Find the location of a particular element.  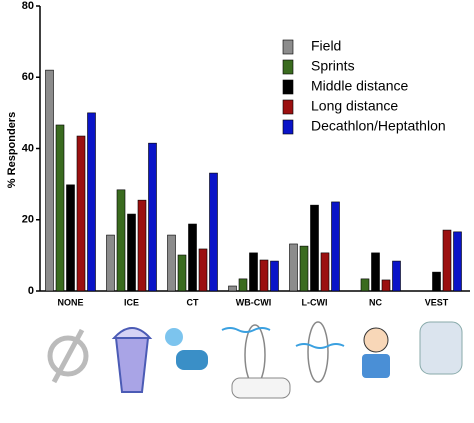

none-icon is located at coordinates (68, 356).